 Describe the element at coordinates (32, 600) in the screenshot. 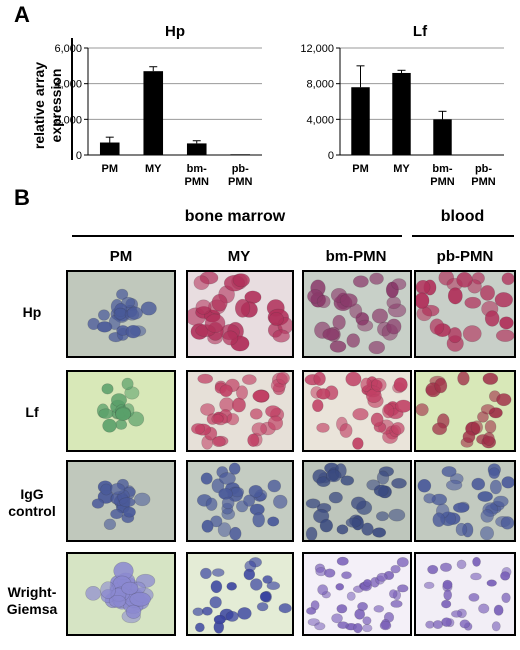

I see `row-label-wright-giemsa: Wright- Giemsa` at that location.